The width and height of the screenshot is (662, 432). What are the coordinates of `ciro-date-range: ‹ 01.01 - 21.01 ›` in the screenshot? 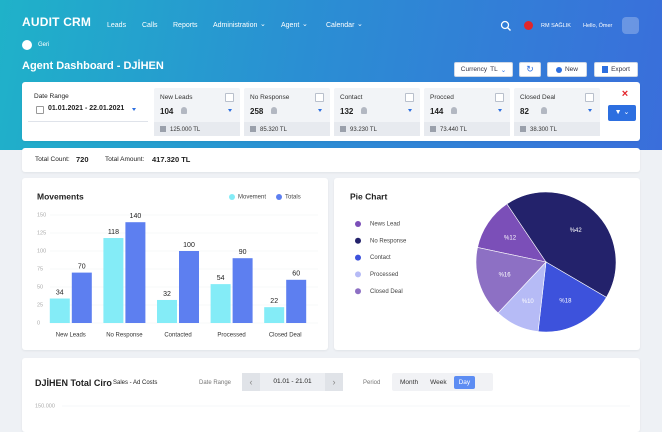 It's located at (292, 382).